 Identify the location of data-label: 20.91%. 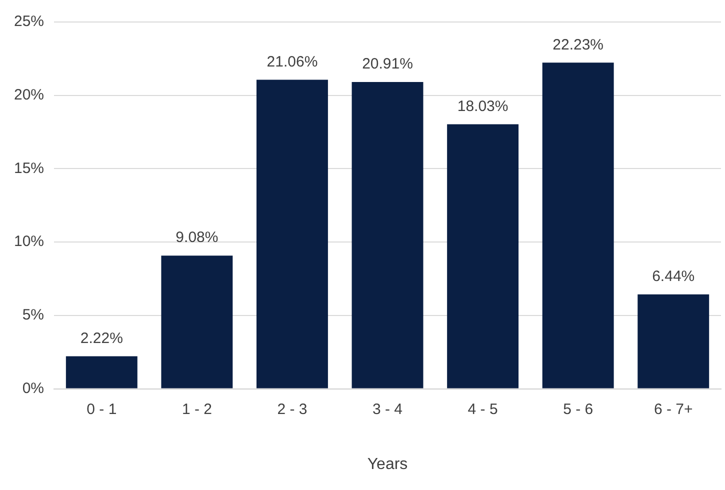
(387, 64).